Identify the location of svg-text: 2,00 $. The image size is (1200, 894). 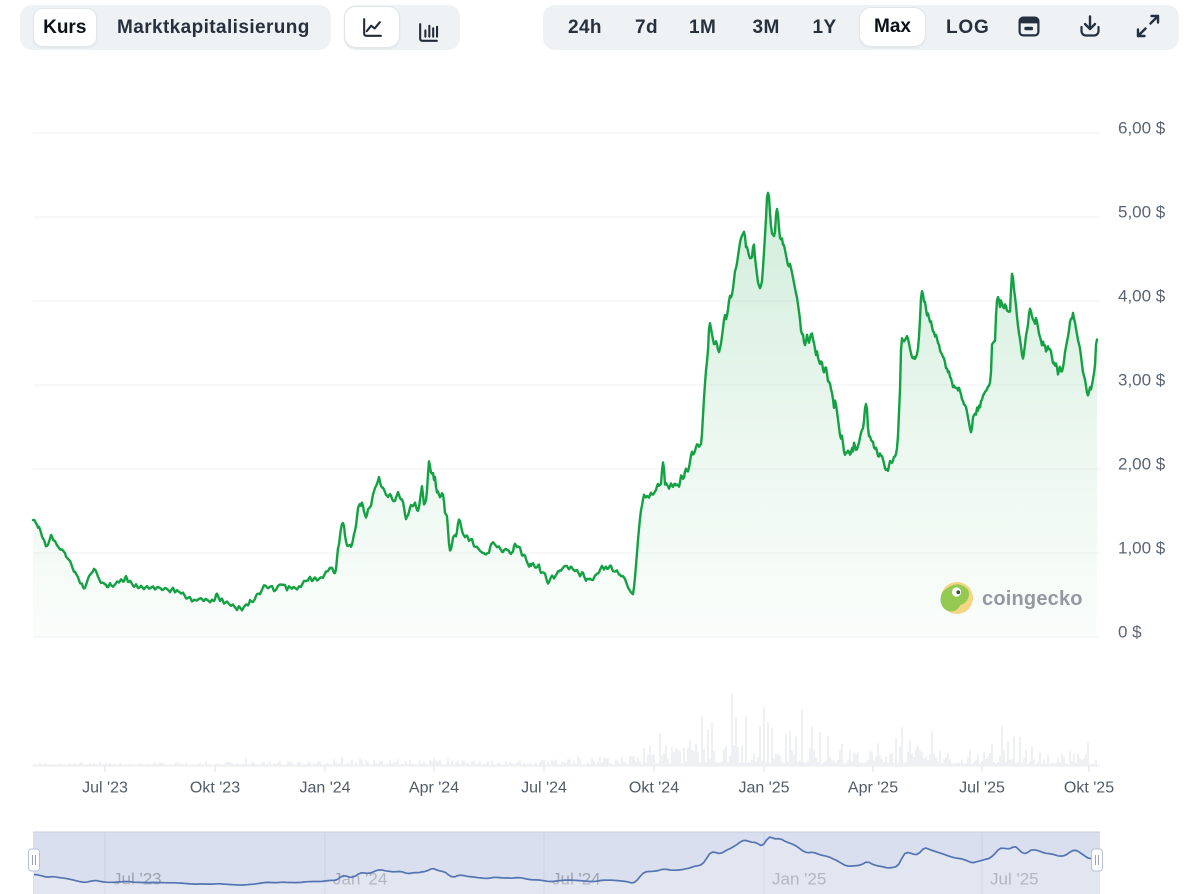
(1142, 464).